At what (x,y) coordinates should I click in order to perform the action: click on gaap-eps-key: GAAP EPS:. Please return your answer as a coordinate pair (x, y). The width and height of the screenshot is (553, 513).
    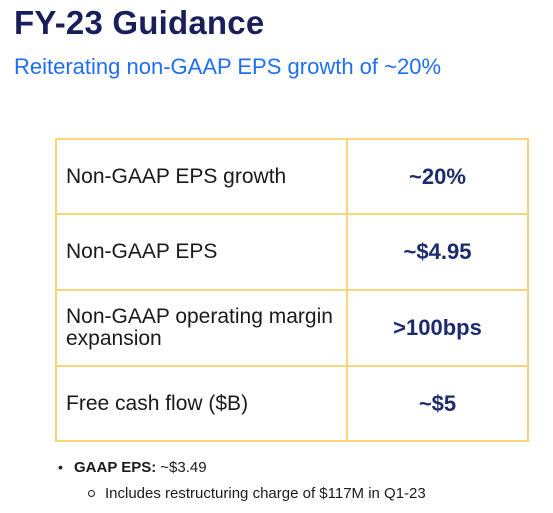
    Looking at the image, I should click on (115, 467).